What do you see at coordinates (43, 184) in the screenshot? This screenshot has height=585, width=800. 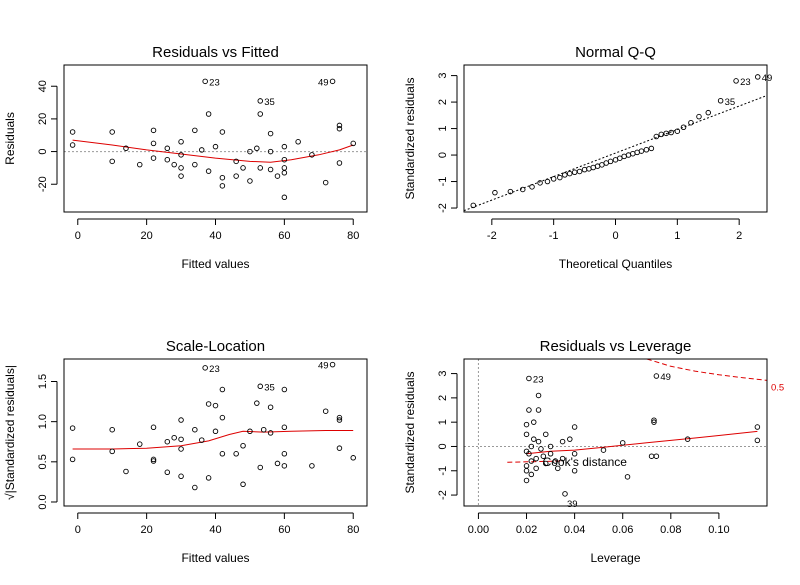 I see `y-tick-label: -20` at bounding box center [43, 184].